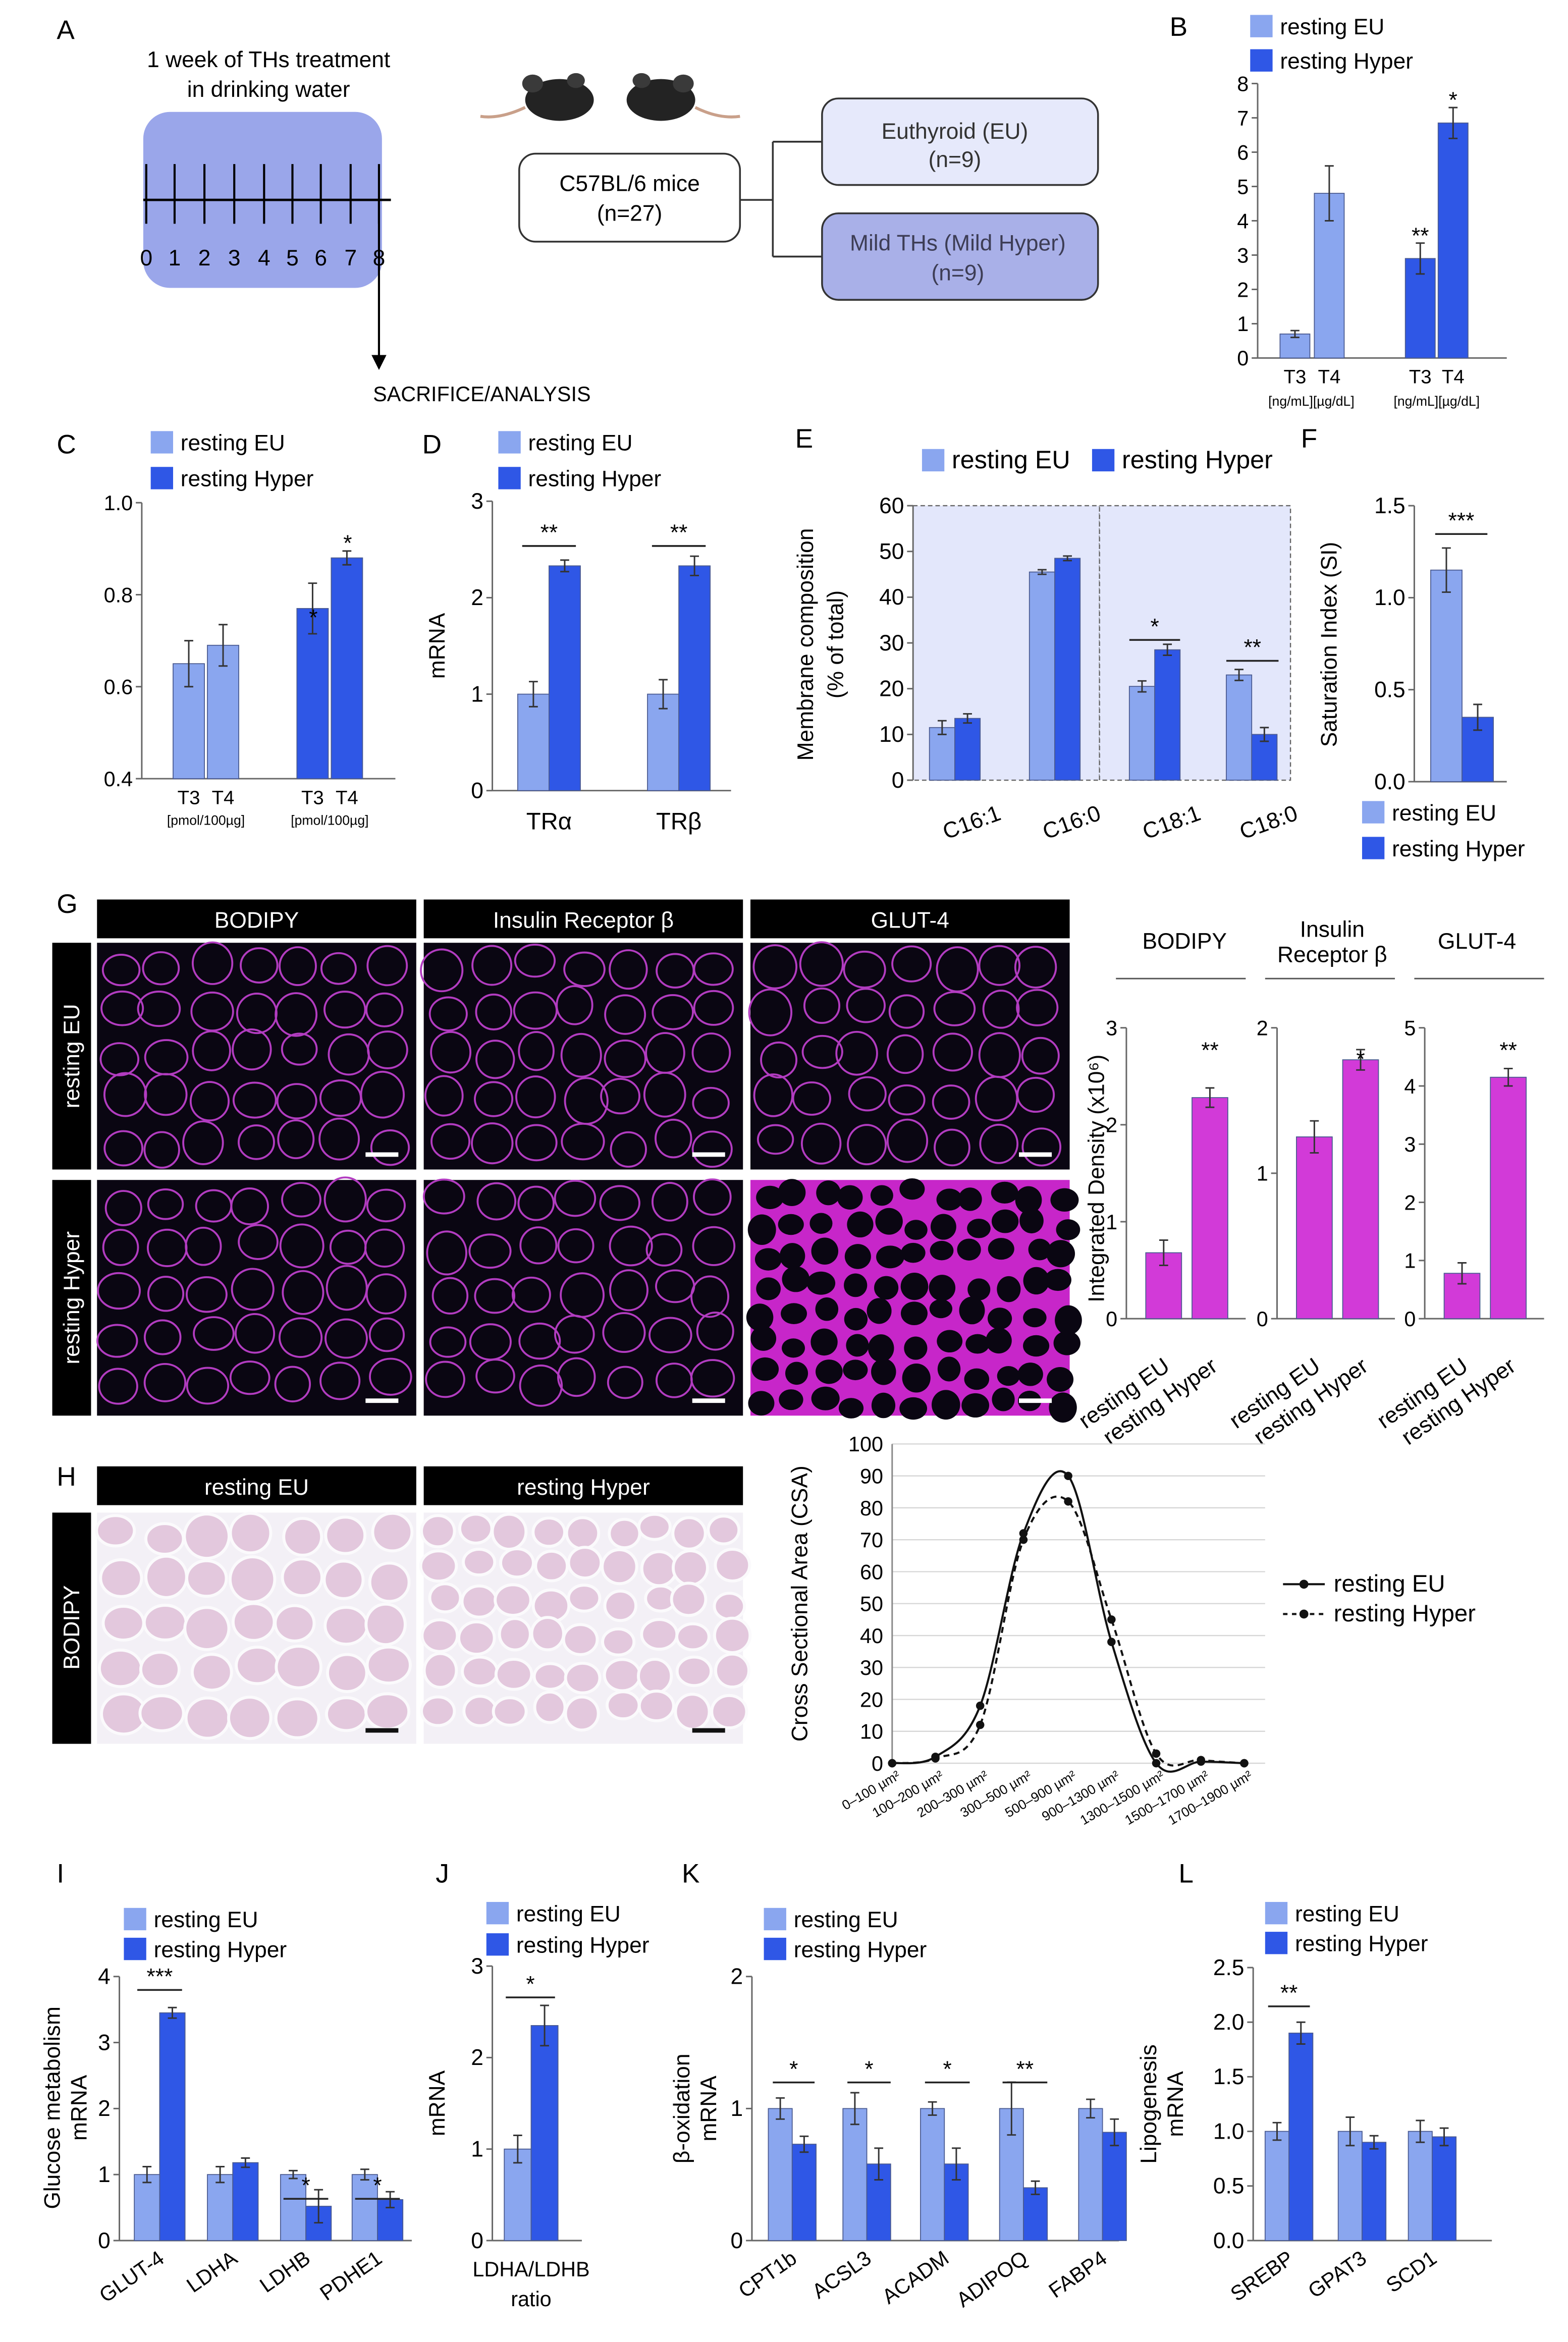  I want to click on panel-letter: F, so click(1309, 439).